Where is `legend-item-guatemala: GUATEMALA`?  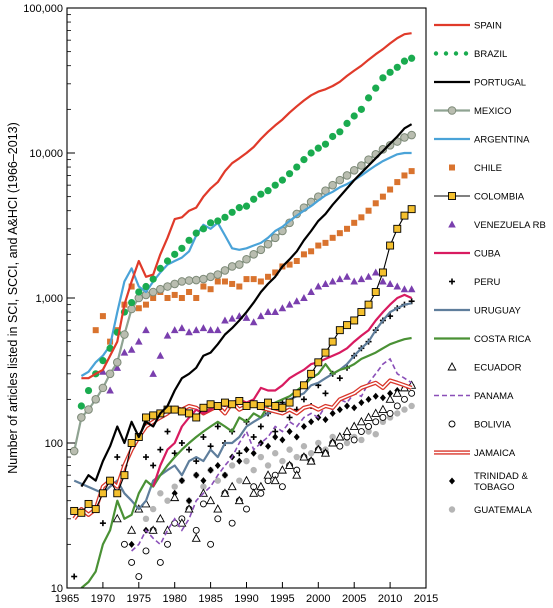 legend-item-guatemala: GUATEMALA is located at coordinates (490, 510).